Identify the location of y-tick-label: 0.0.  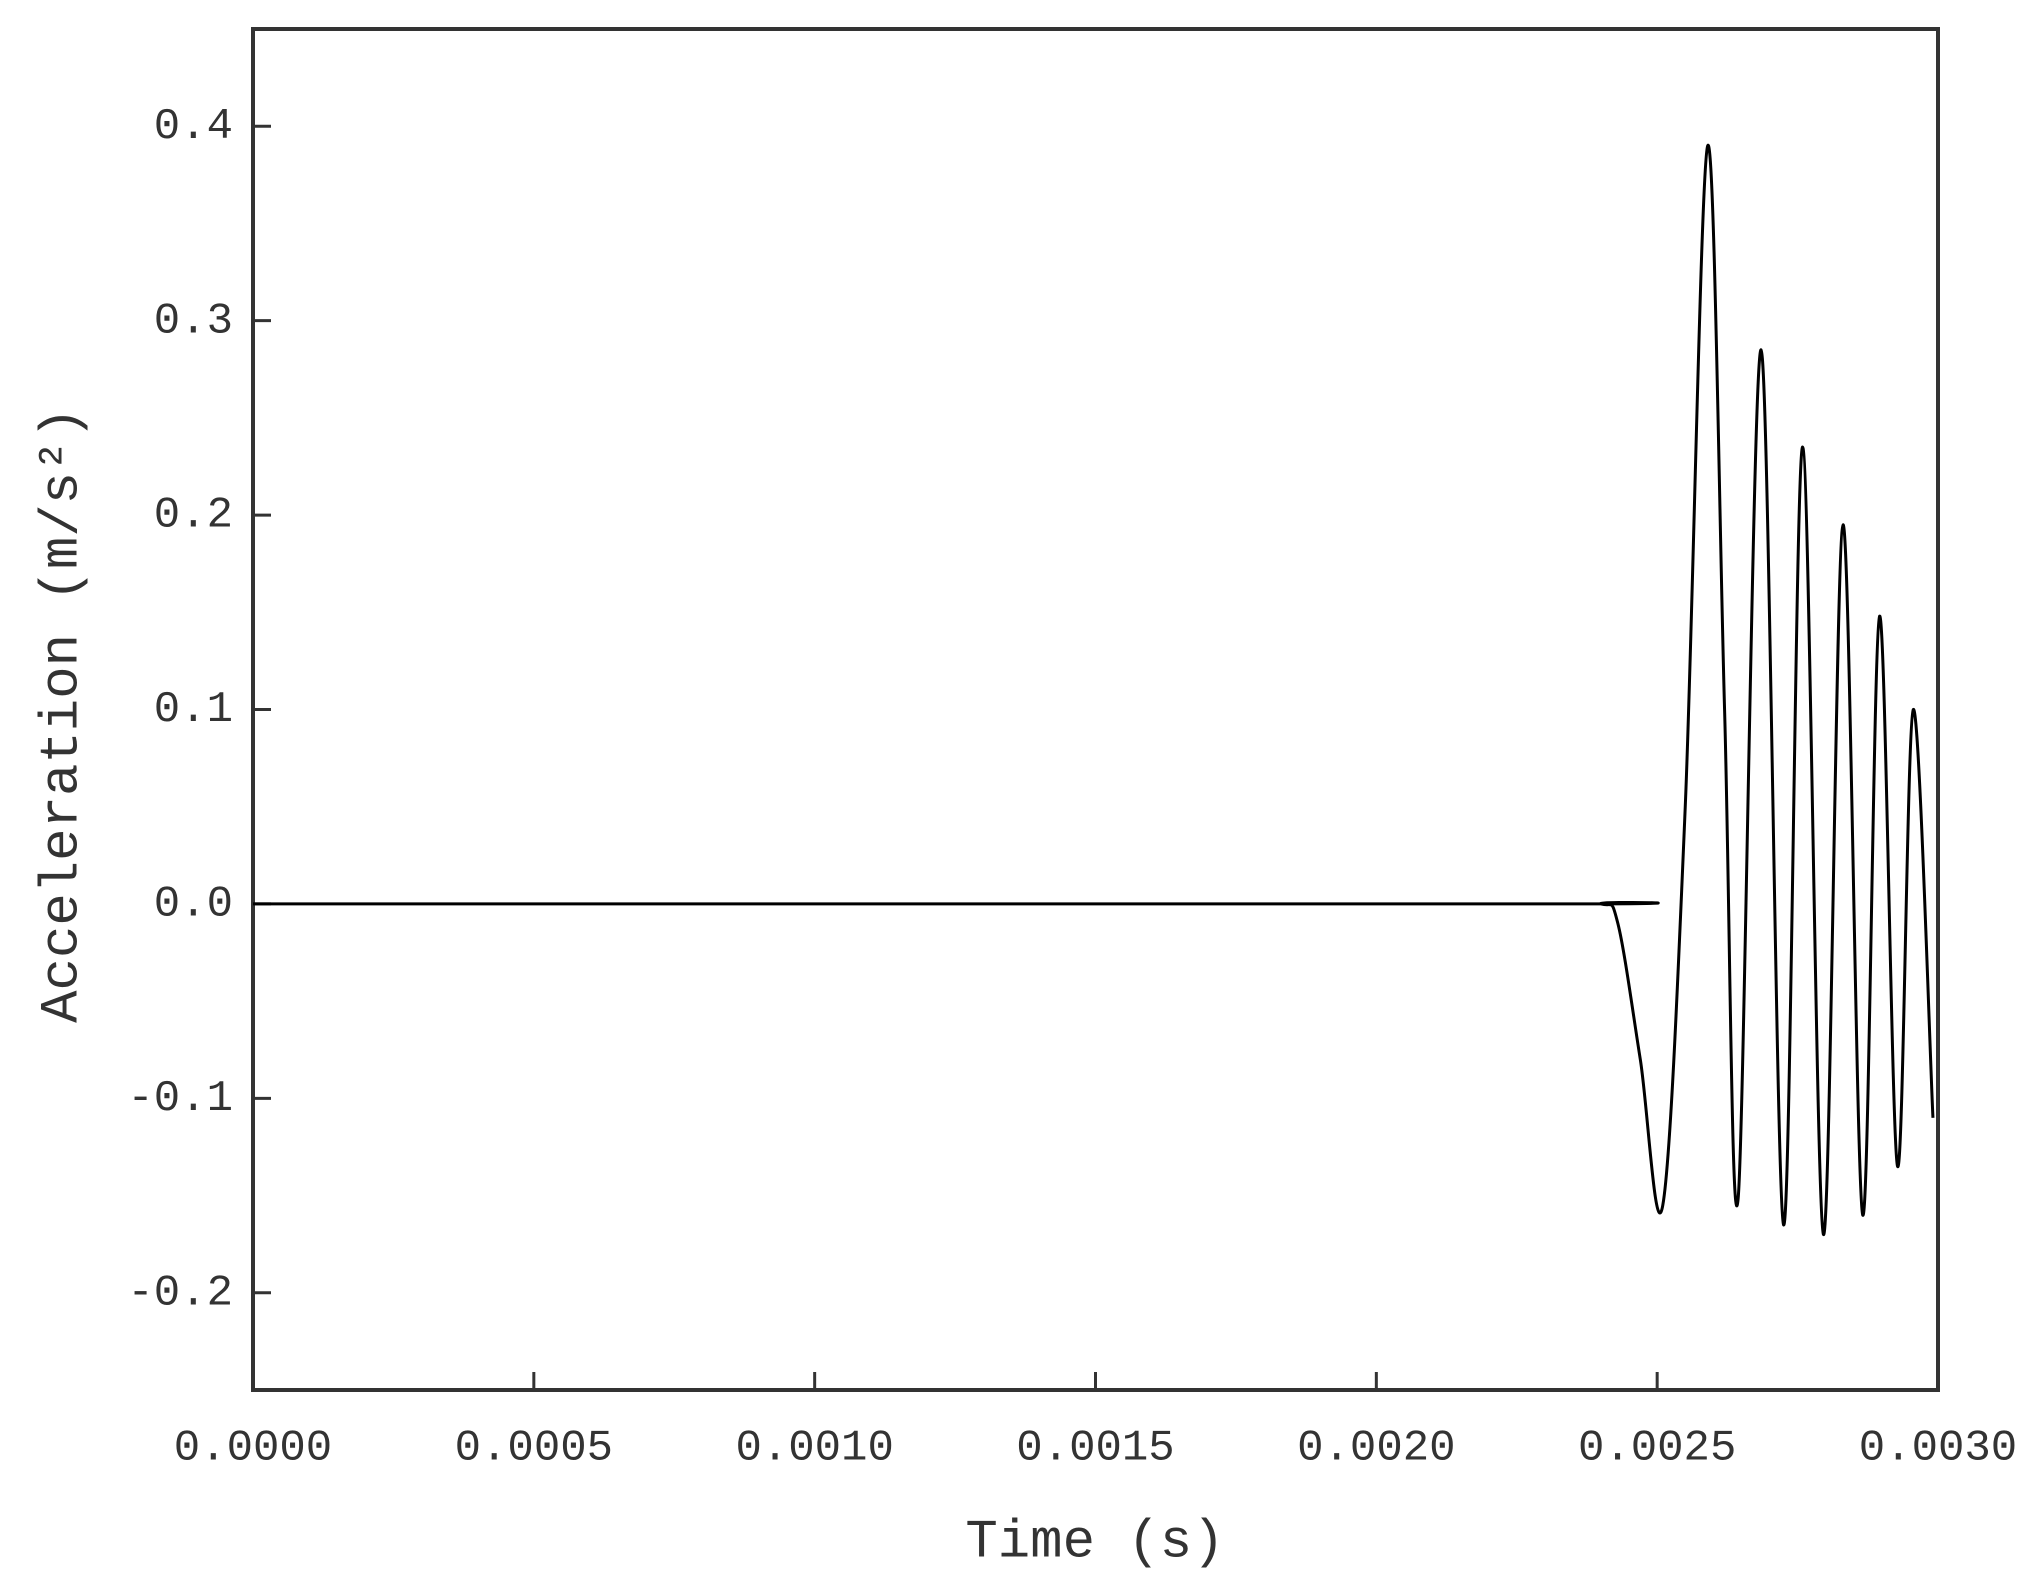
(193, 905).